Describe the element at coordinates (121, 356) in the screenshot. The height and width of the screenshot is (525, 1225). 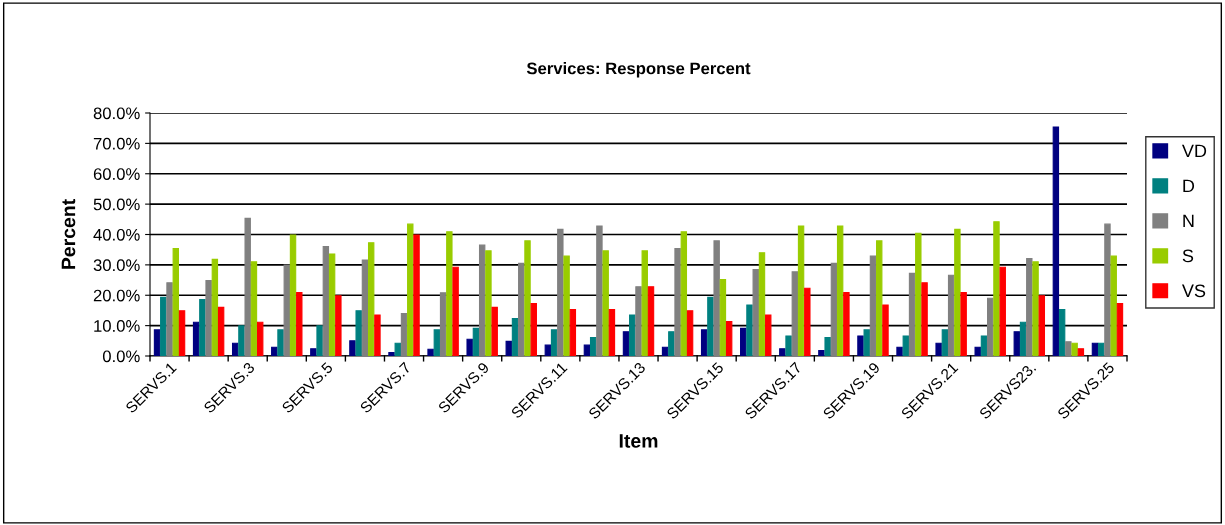
I see `y-tick-label: 0.0%` at that location.